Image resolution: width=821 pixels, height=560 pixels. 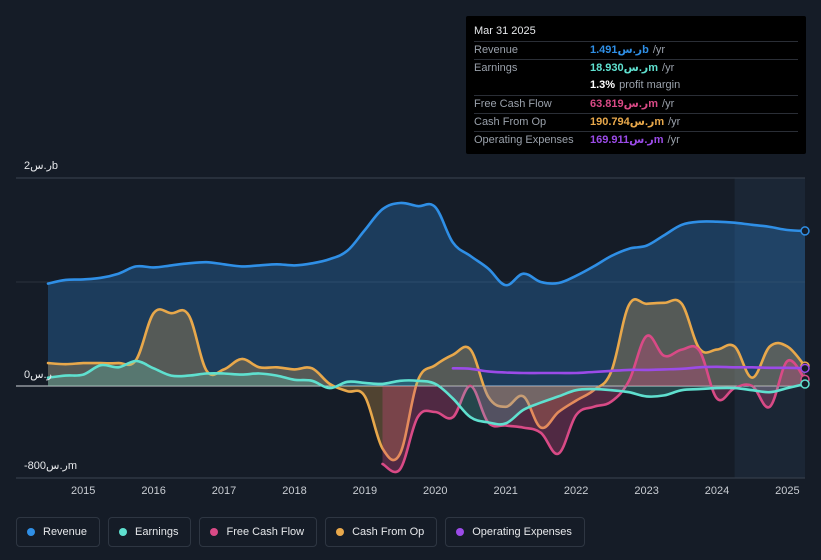 What do you see at coordinates (153, 491) in the screenshot?
I see `x-tick-label: 2016` at bounding box center [153, 491].